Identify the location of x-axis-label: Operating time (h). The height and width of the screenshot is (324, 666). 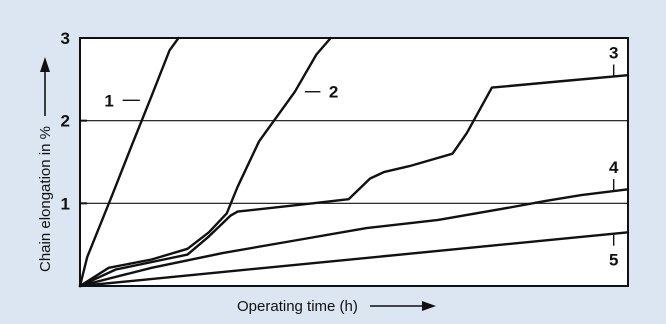
(297, 306).